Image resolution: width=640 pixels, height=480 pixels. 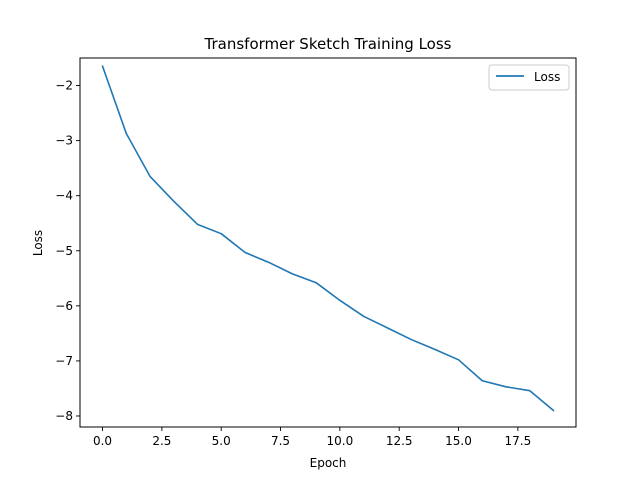 I want to click on x-tick-label: 0.0, so click(x=102, y=441).